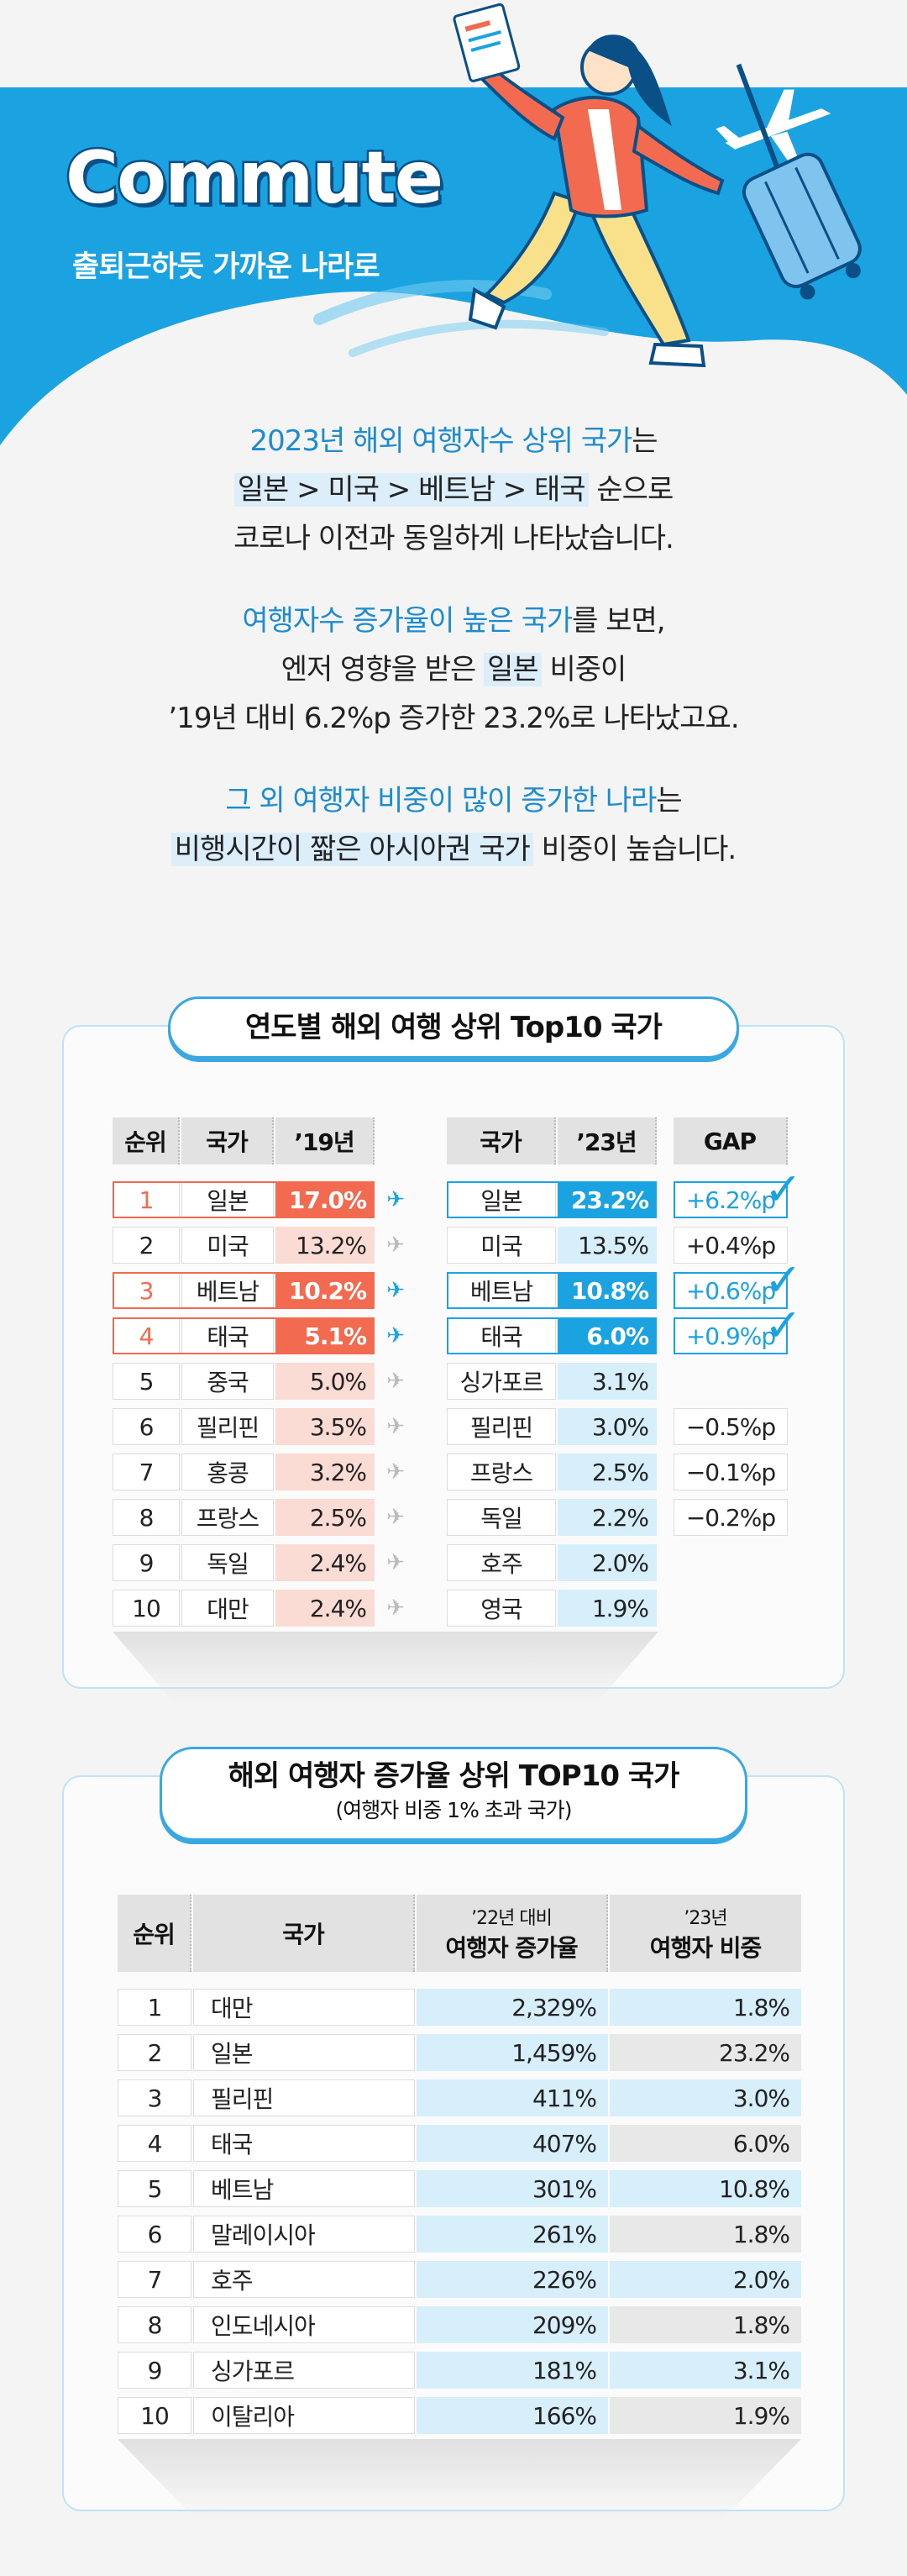 The height and width of the screenshot is (2576, 907). I want to click on table2-header-share: ’23년 여행자 비중, so click(705, 1933).